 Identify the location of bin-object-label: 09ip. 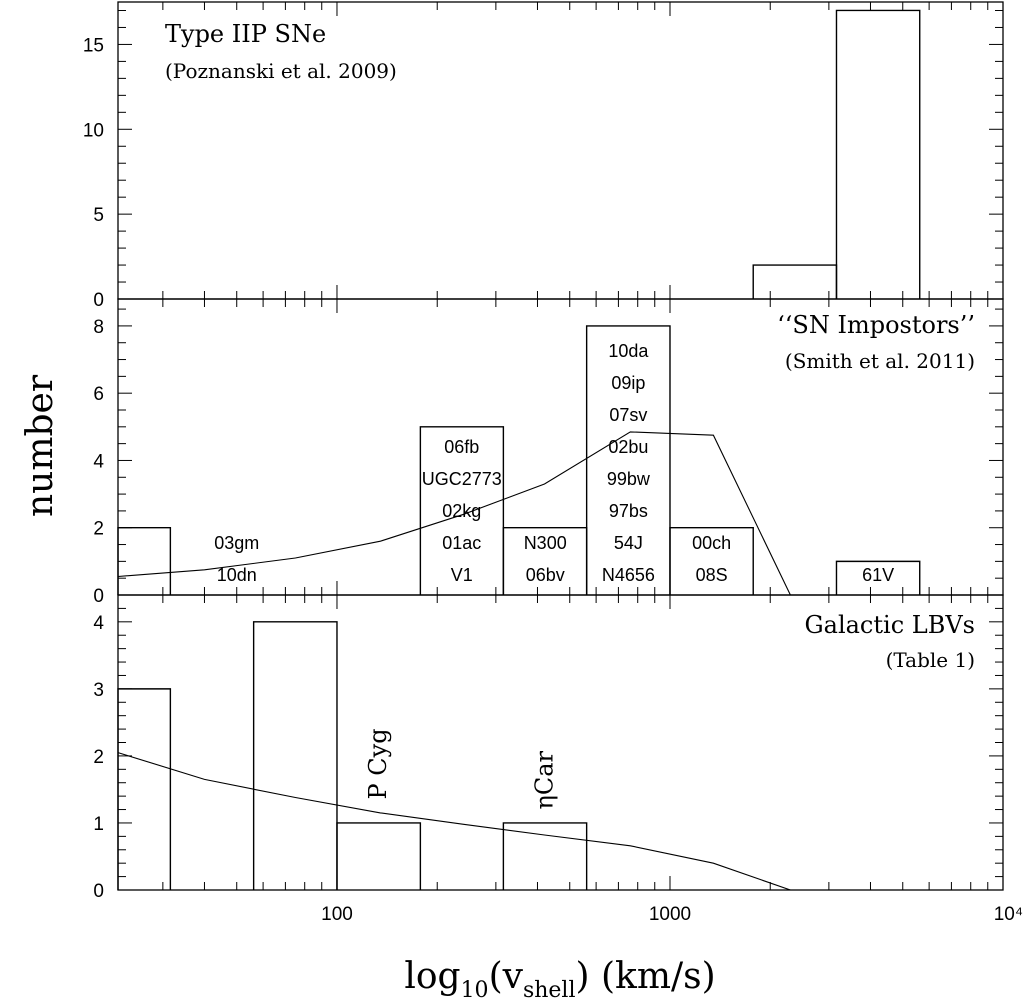
(628, 383).